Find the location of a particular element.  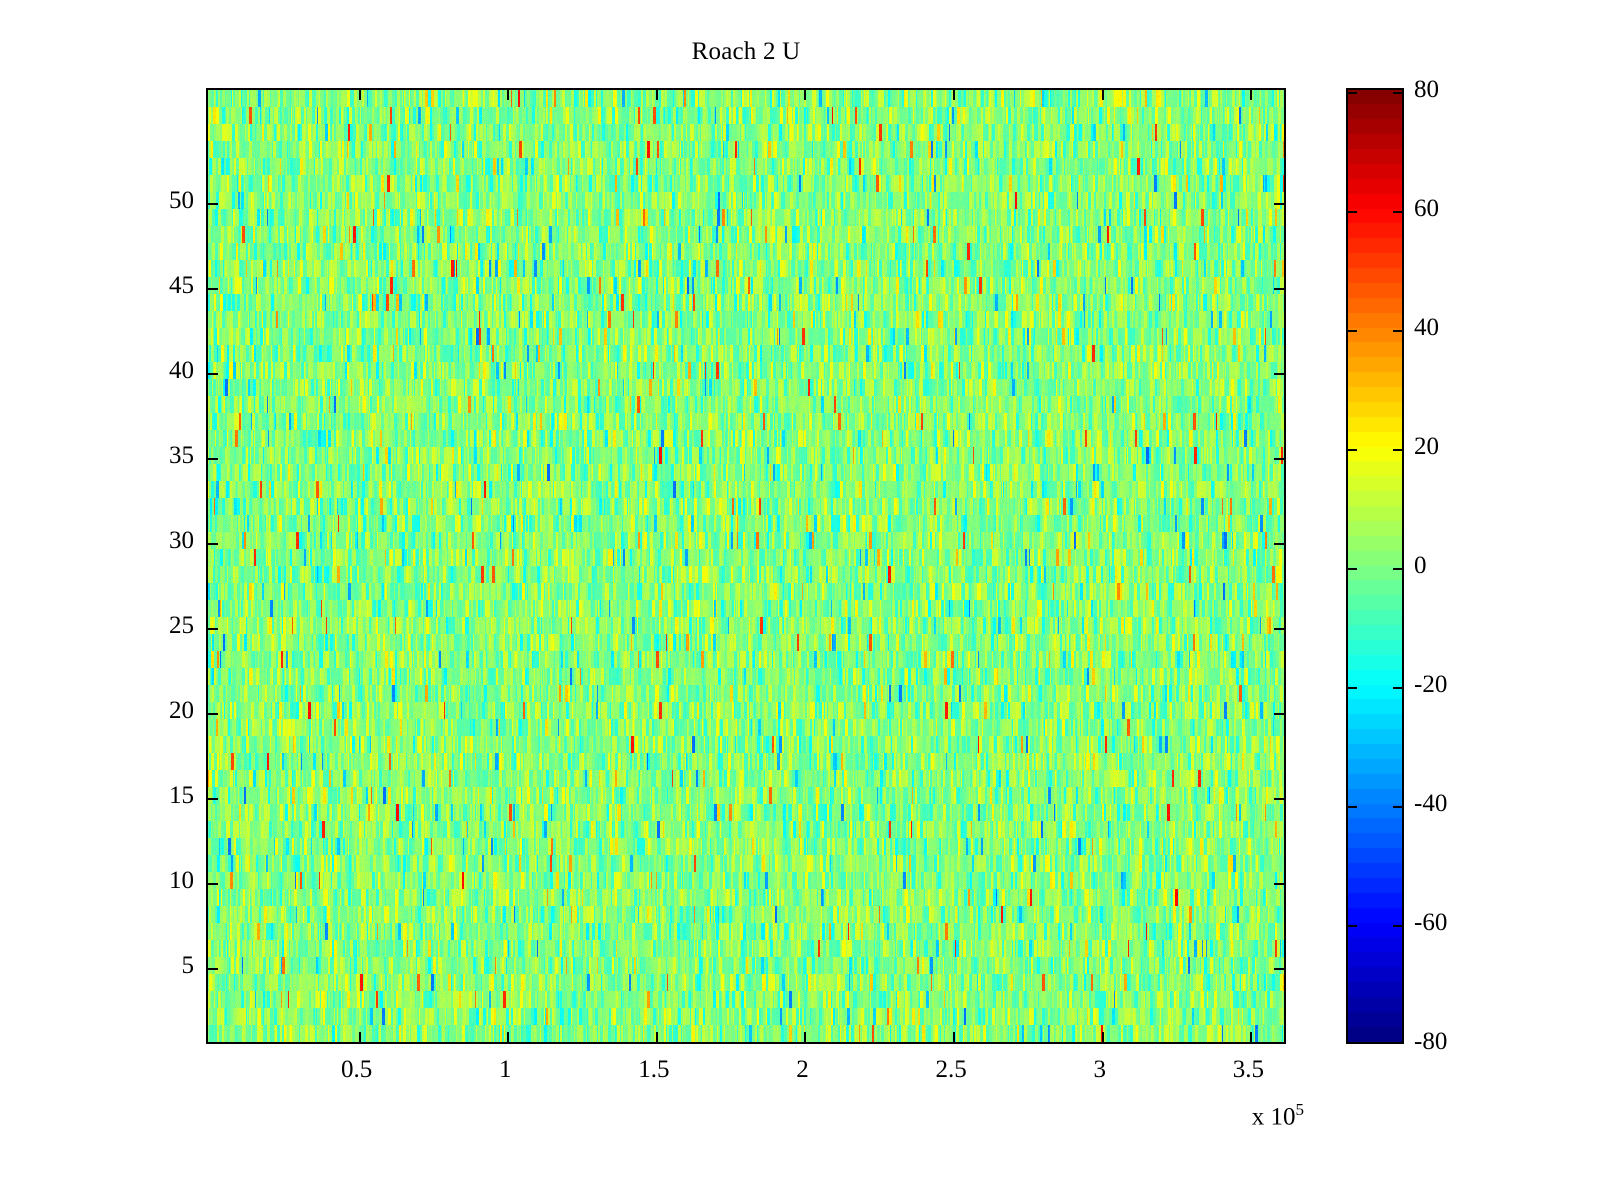

y-axis-tick-label: 45 is located at coordinates (181, 285).